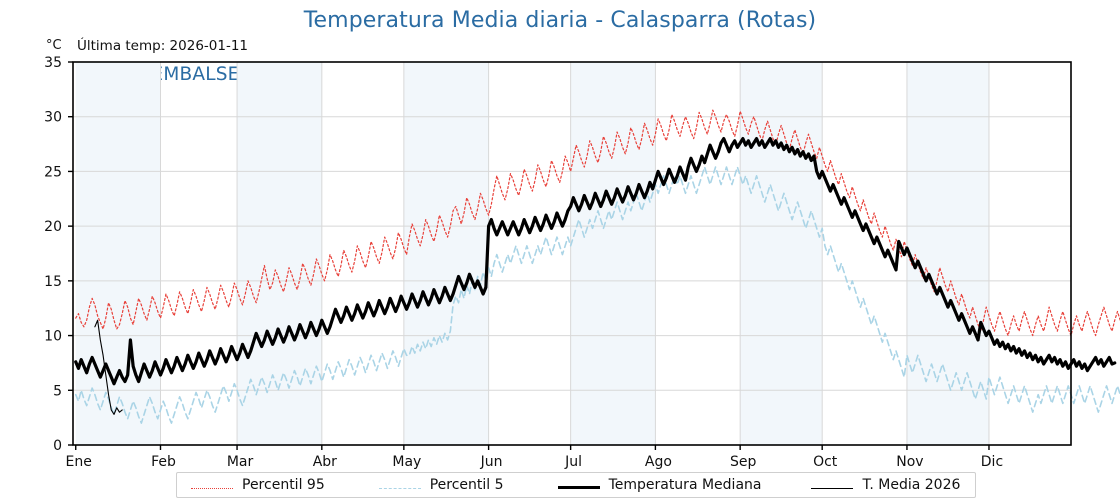 The width and height of the screenshot is (1120, 500). Describe the element at coordinates (163, 46) in the screenshot. I see `last-temp-label: Última temp: 2026-01-11` at that location.